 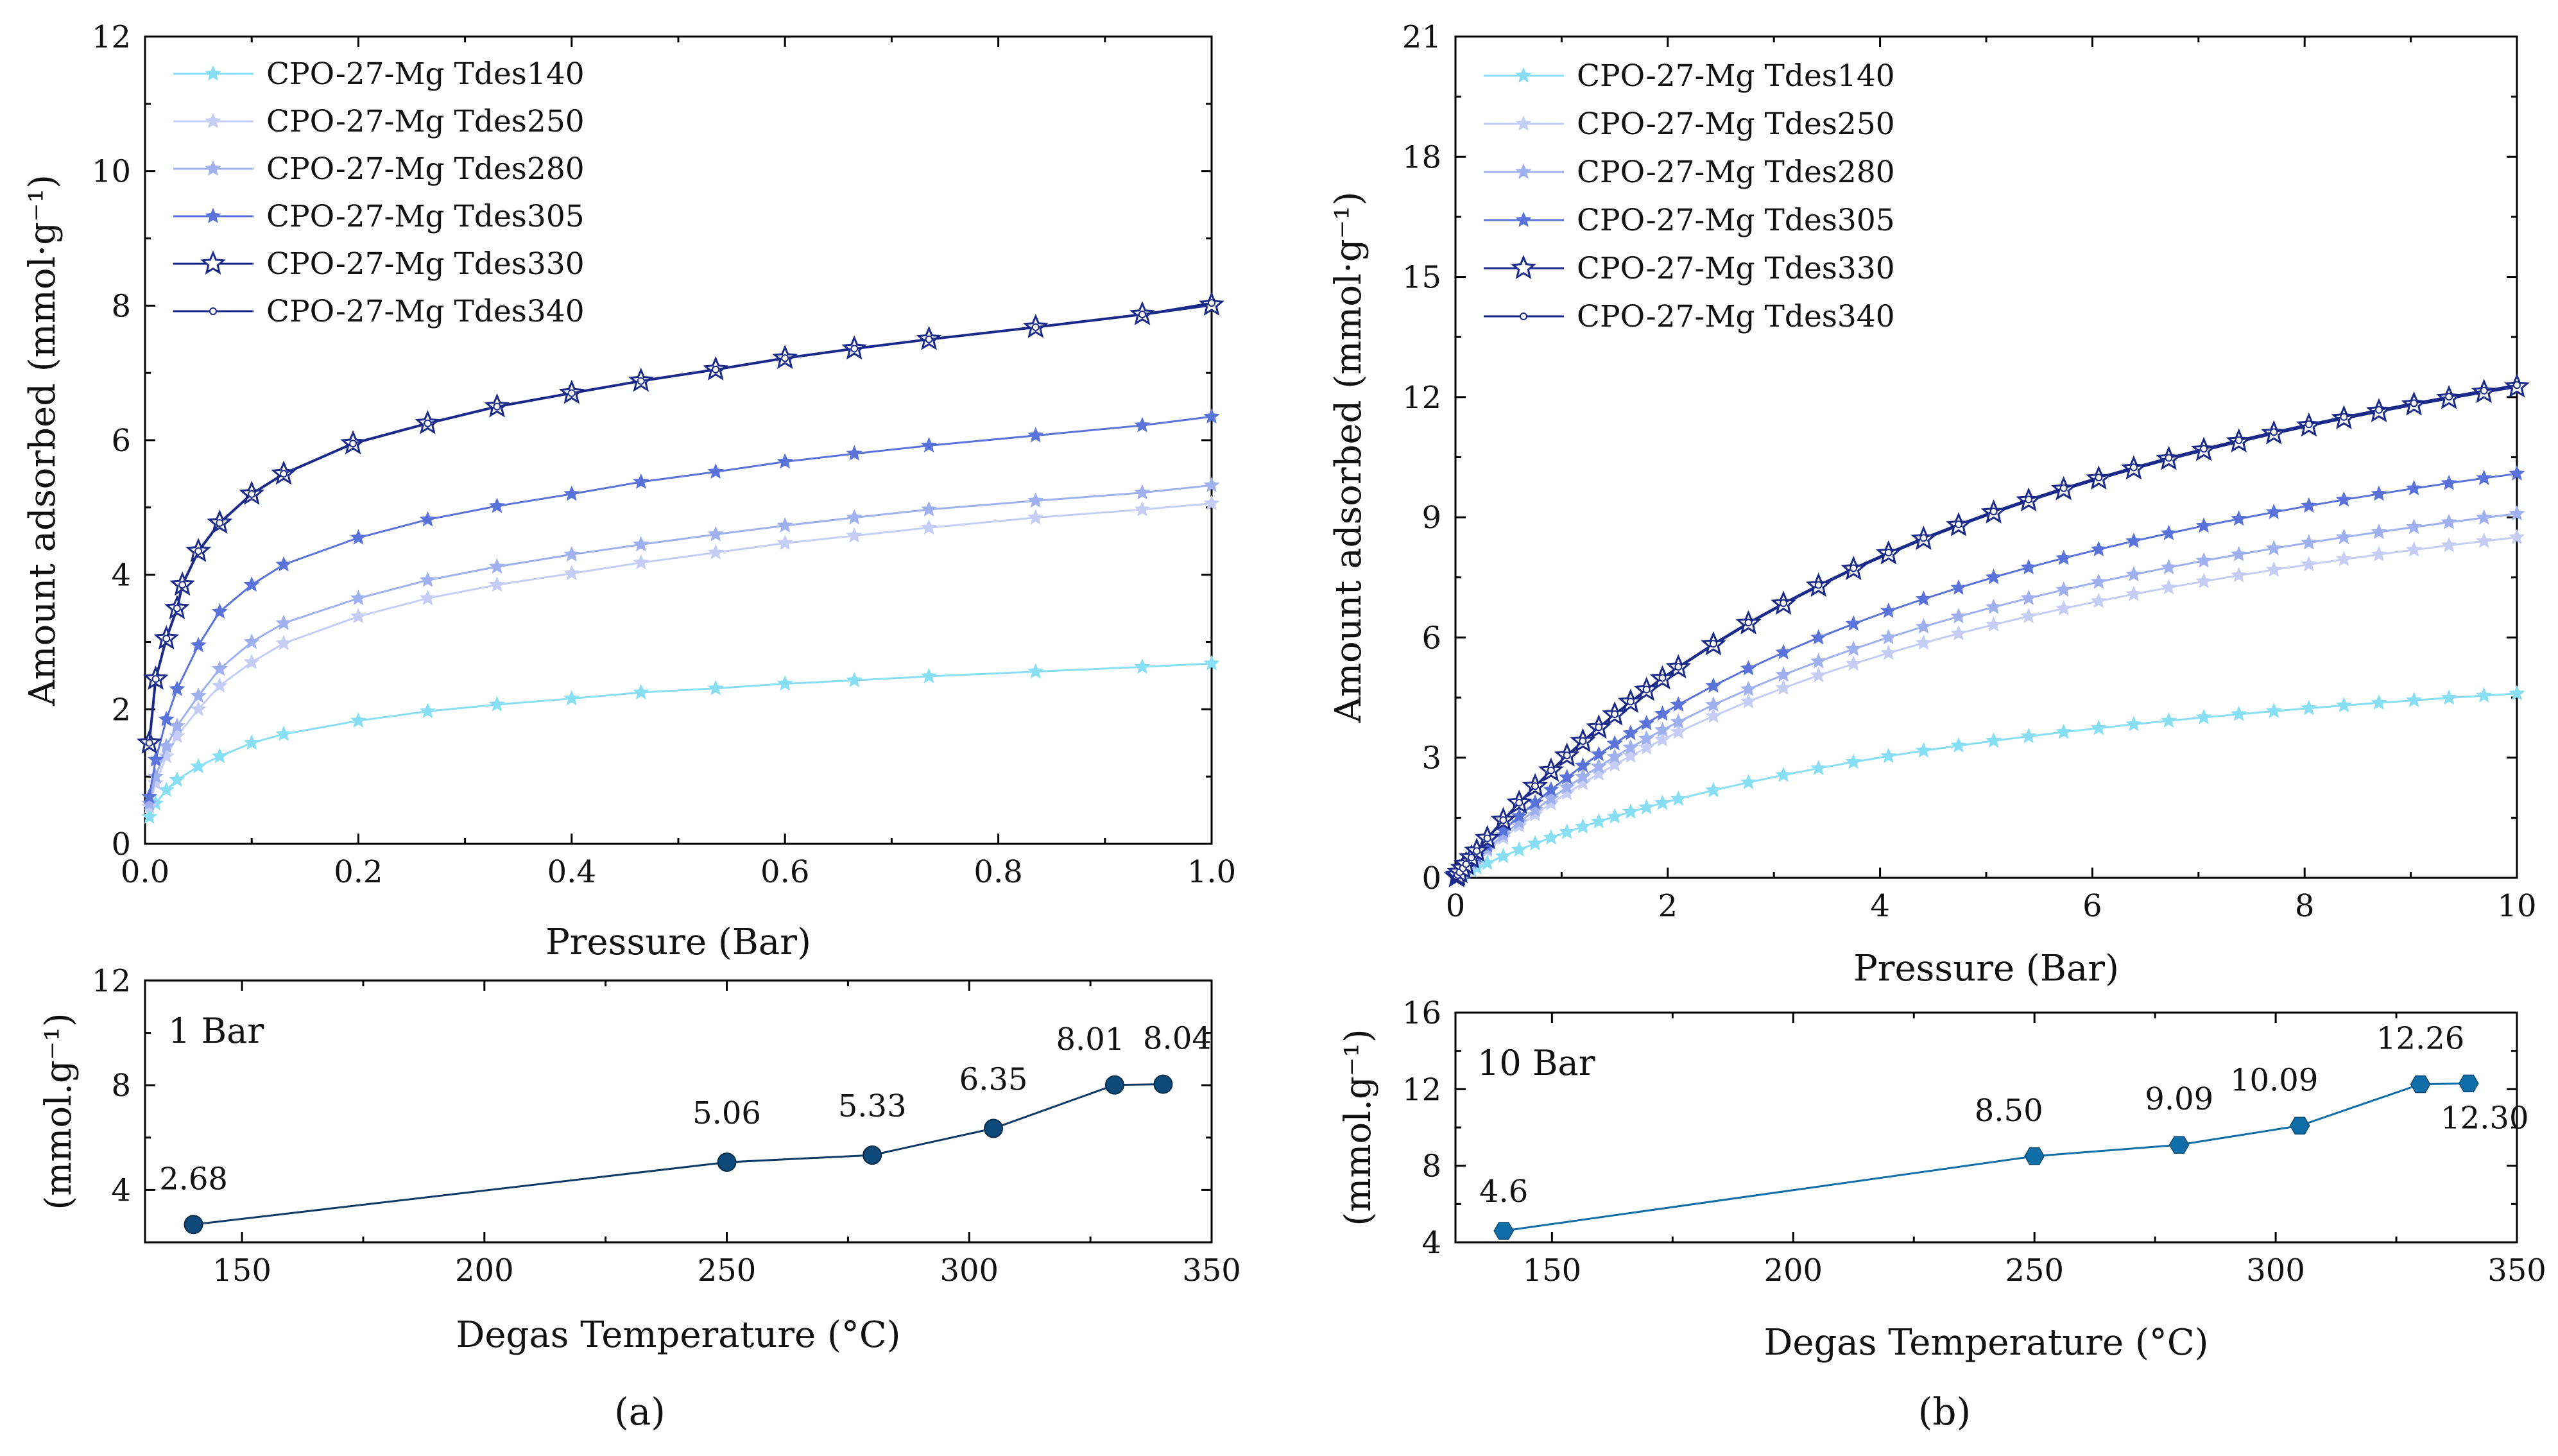 I want to click on y-tick-label: 12, so click(x=1421, y=1090).